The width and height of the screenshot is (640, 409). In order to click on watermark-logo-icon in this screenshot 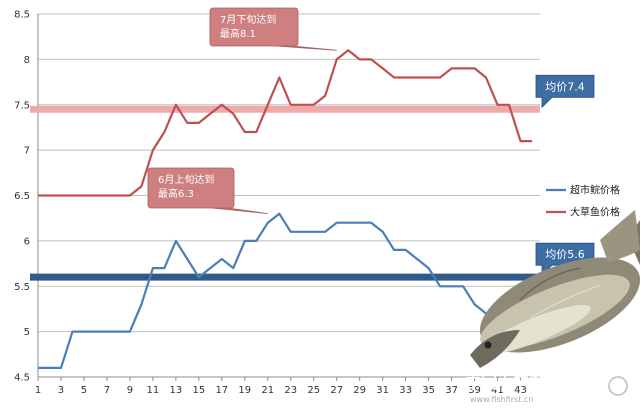, I will do `click(618, 386)`.